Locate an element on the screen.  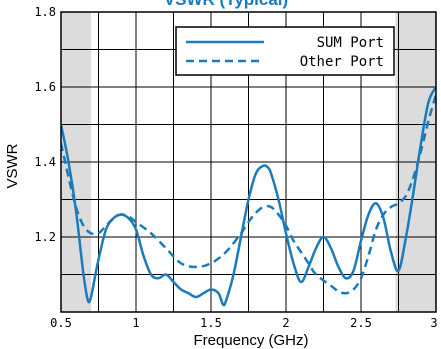
y-tick-label: 1.6 is located at coordinates (45, 87).